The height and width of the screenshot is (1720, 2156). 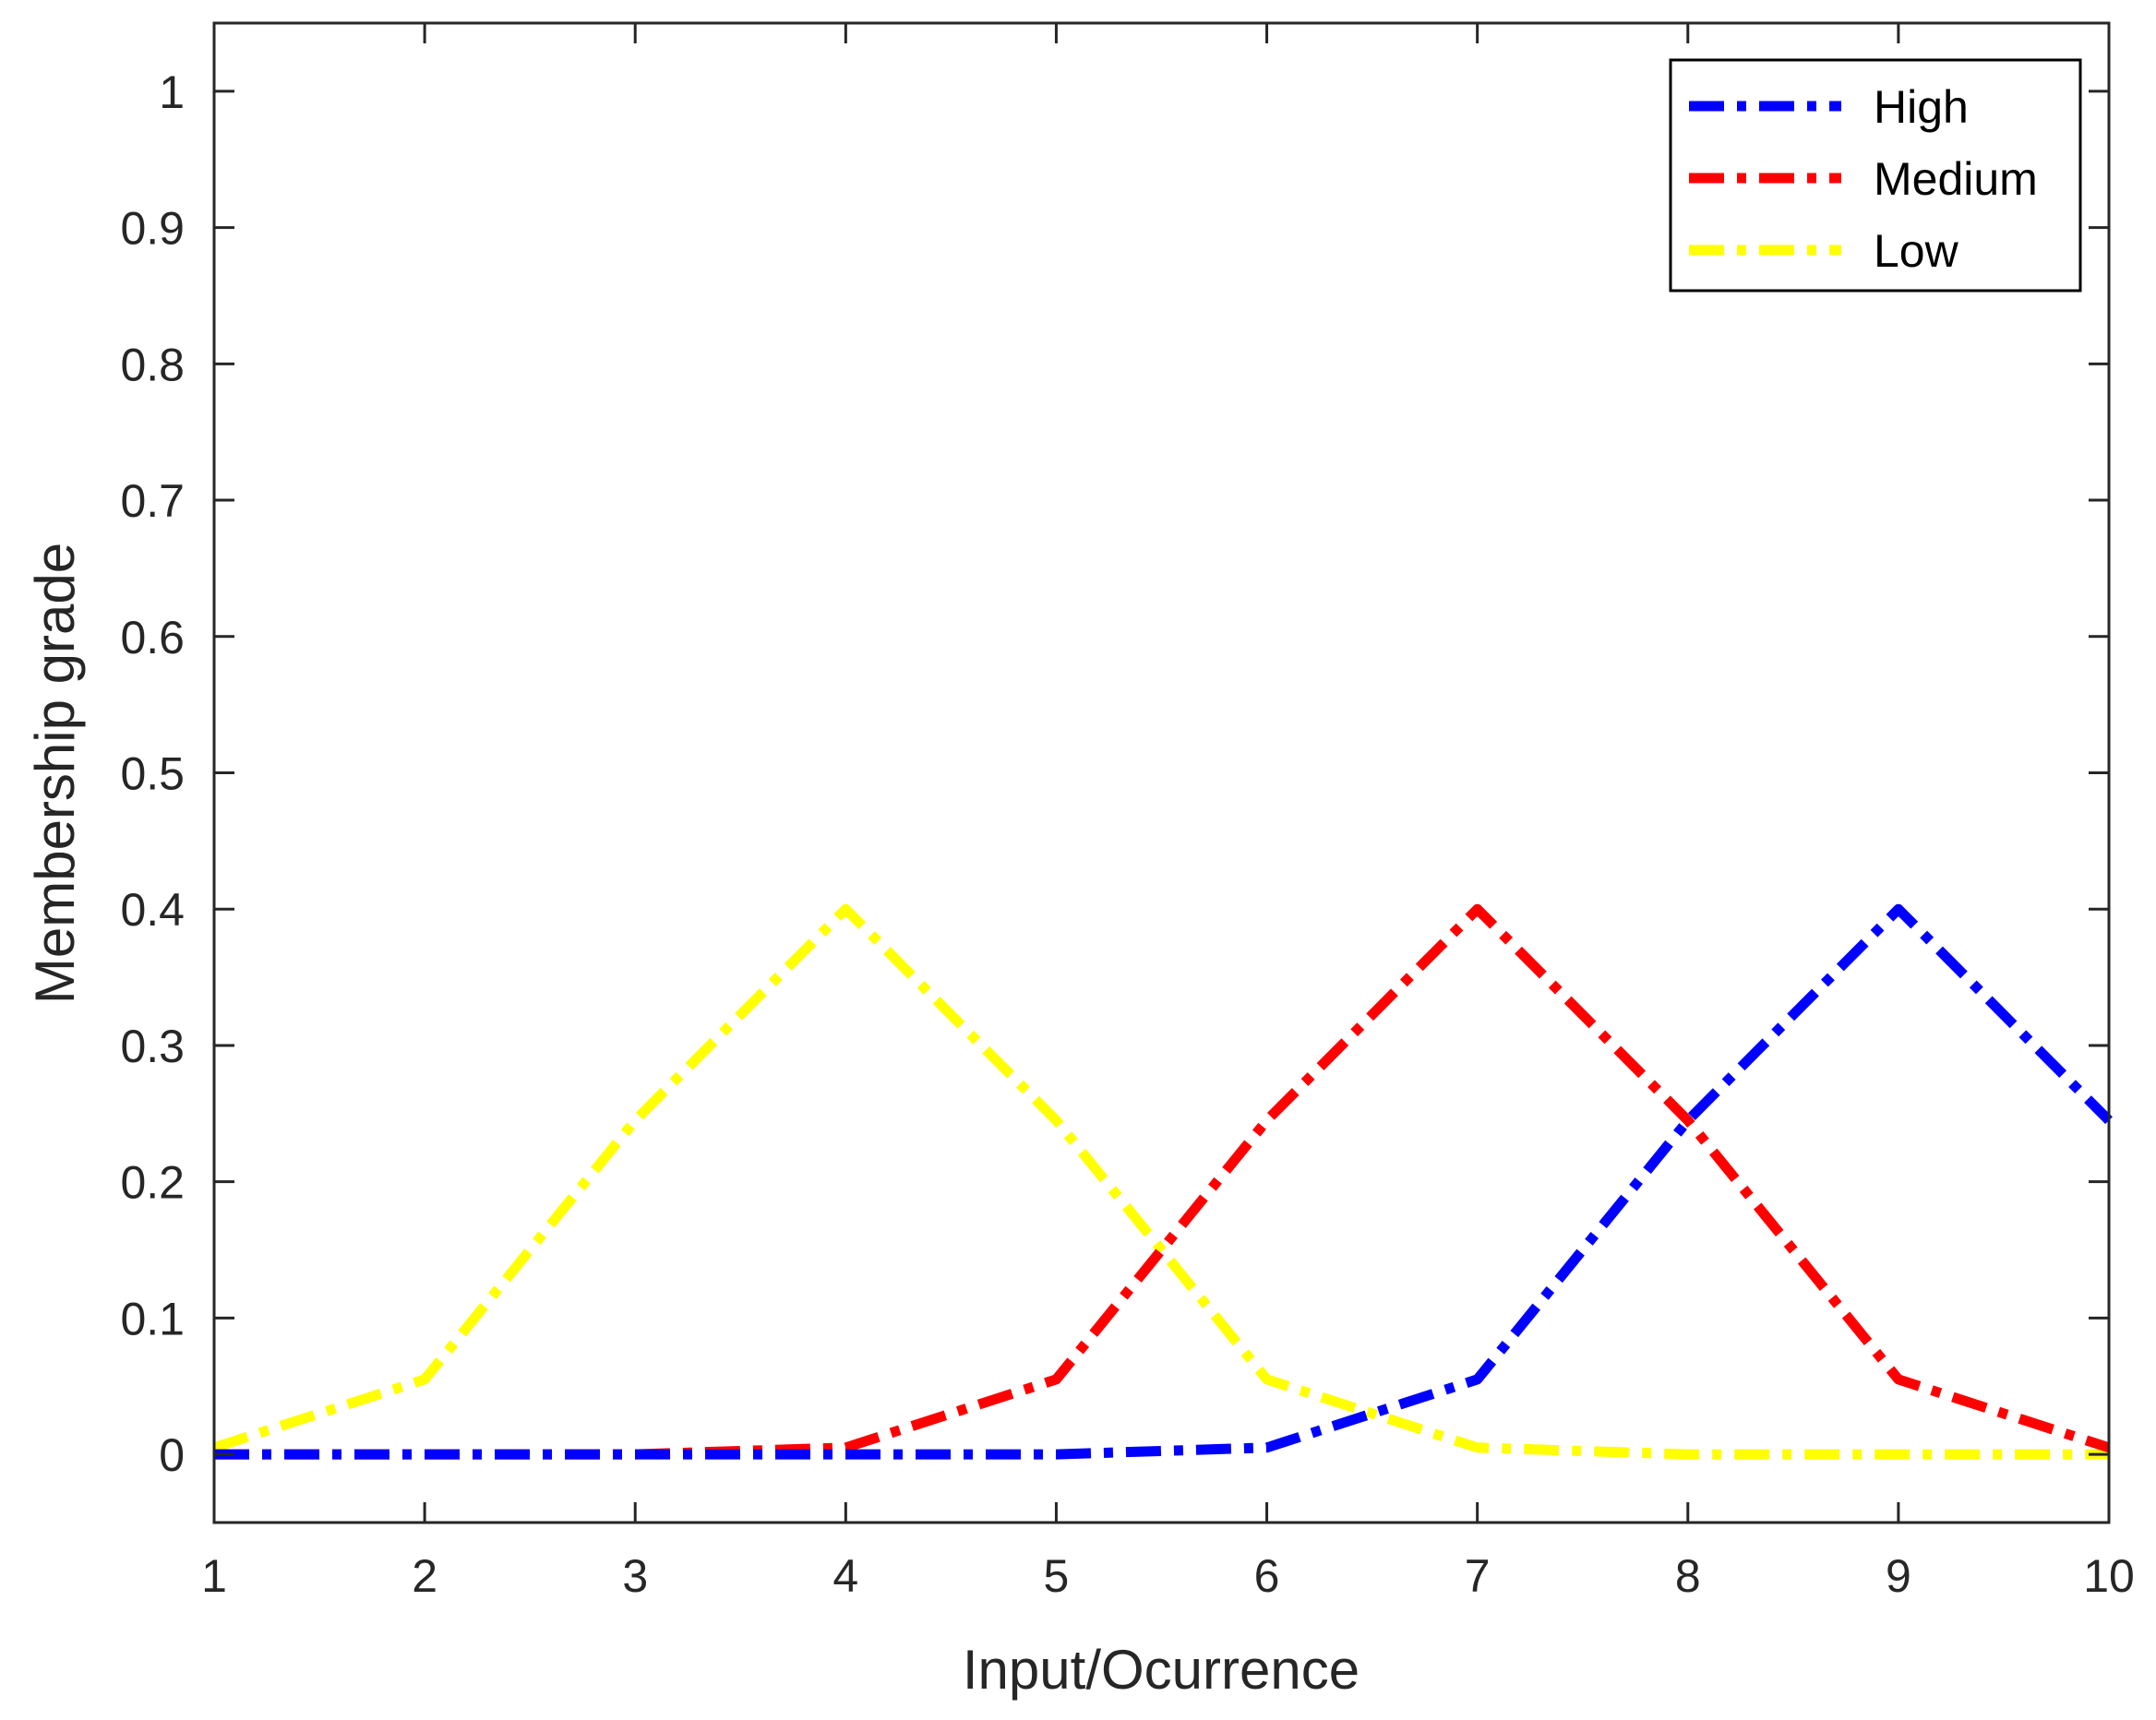 I want to click on x-tick-label: 4, so click(x=845, y=1576).